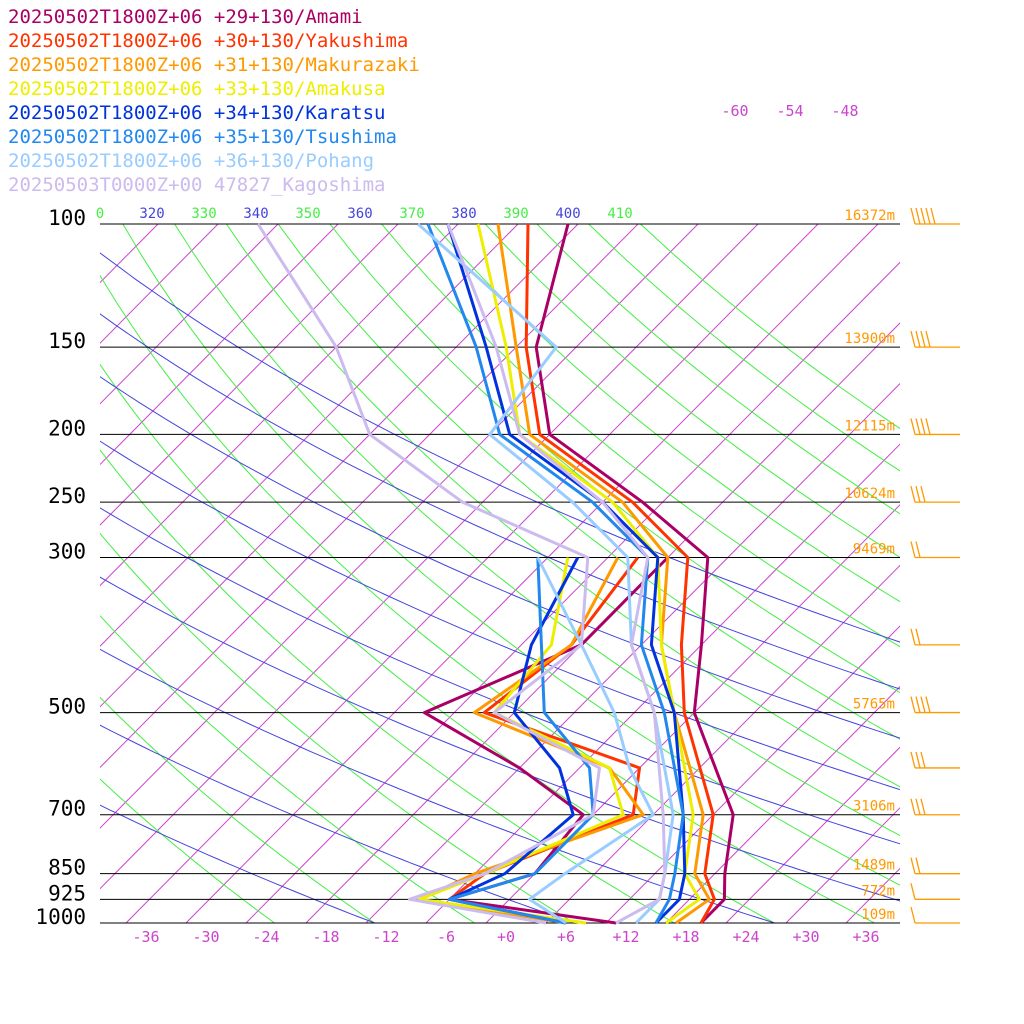 This screenshot has width=1024, height=1024. What do you see at coordinates (878, 891) in the screenshot?
I see `height-label: 772m` at bounding box center [878, 891].